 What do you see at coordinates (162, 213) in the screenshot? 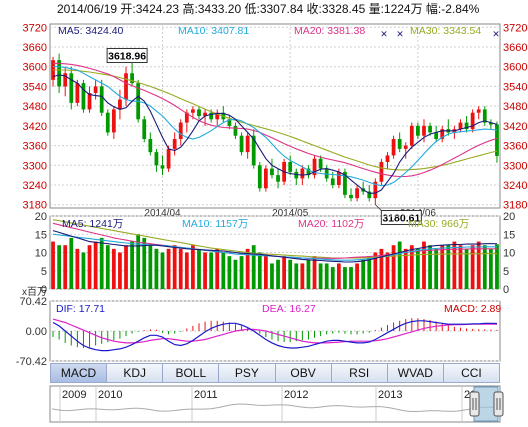
I see `price-x-tick: 2014/04` at bounding box center [162, 213].